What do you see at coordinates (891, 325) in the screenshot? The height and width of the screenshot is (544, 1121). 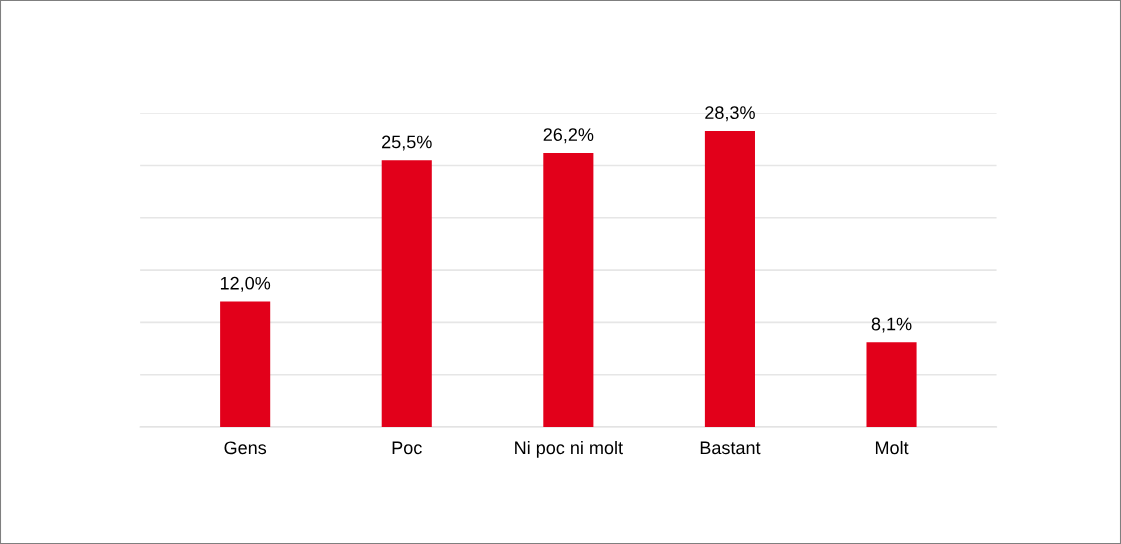 I see `data-label: 8,1%` at bounding box center [891, 325].